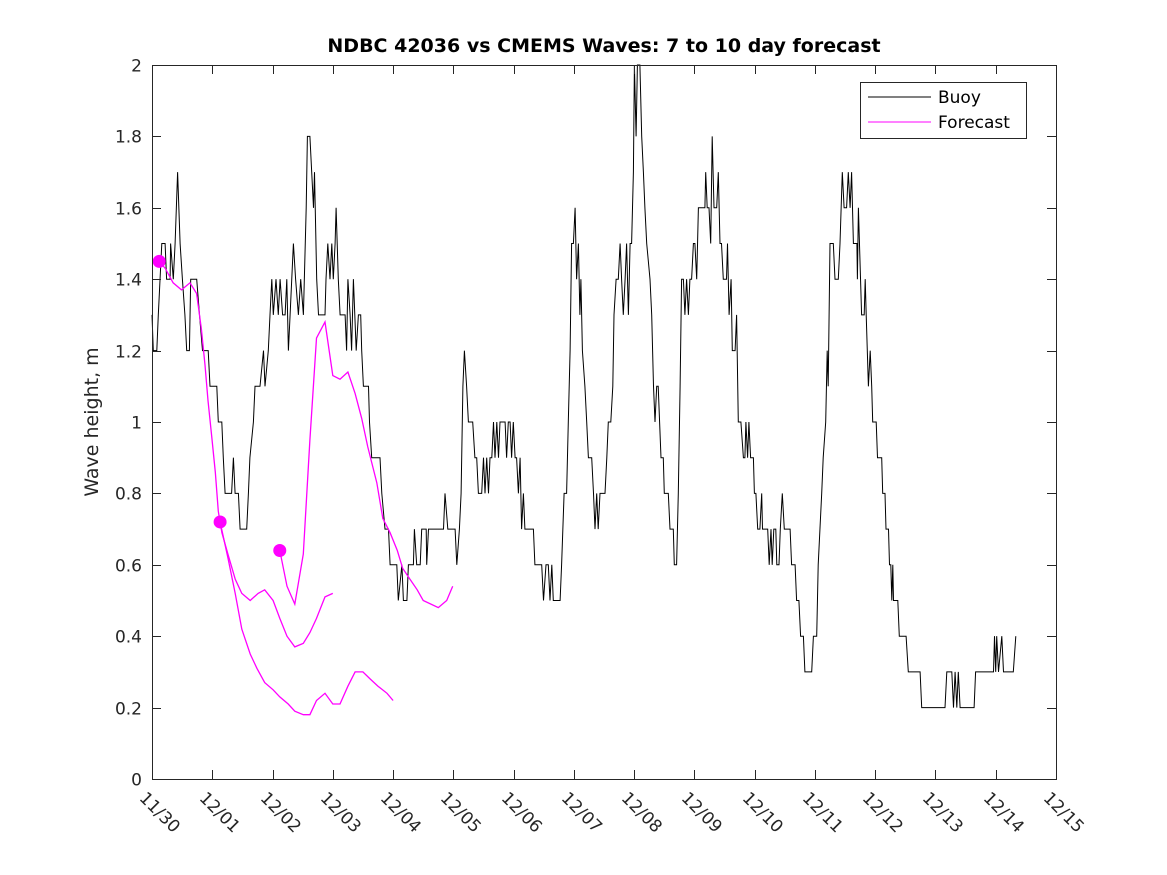 This screenshot has height=875, width=1167. What do you see at coordinates (136, 67) in the screenshot?
I see `y-tick-label: 2` at bounding box center [136, 67].